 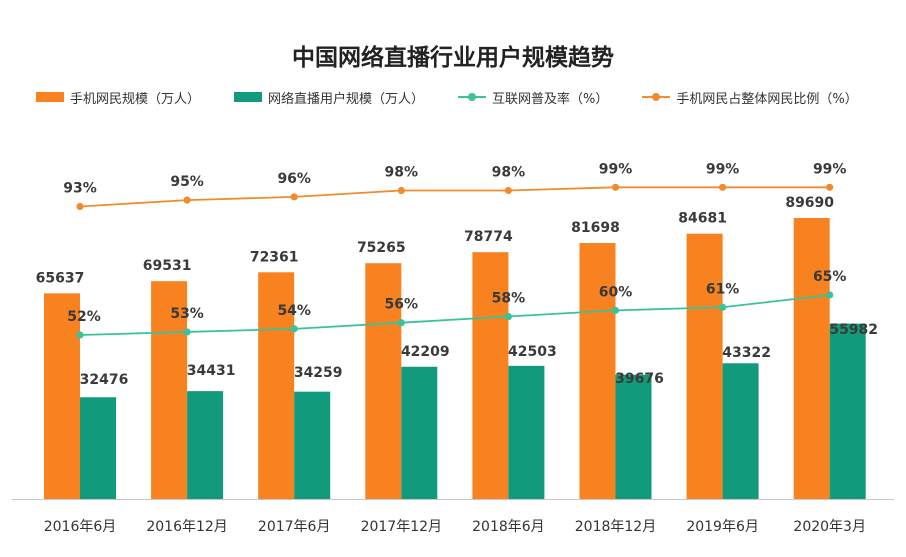 What do you see at coordinates (50, 97) in the screenshot?
I see `legend-swatch-mobile-users` at bounding box center [50, 97].